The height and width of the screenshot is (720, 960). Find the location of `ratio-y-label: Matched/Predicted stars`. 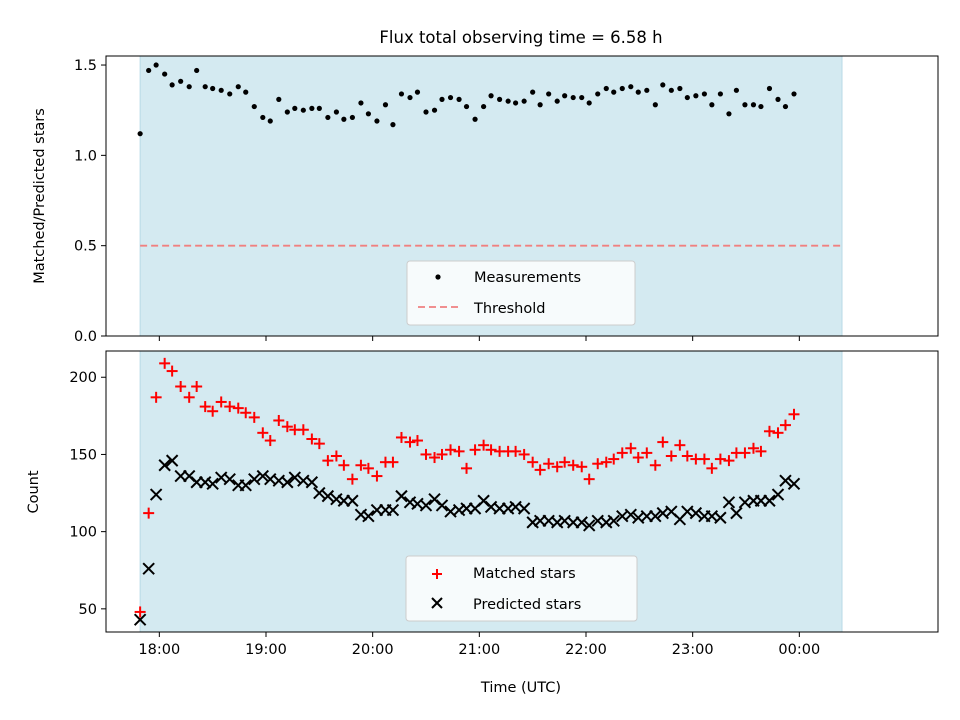

ratio-y-label: Matched/Predicted stars is located at coordinates (40, 196).